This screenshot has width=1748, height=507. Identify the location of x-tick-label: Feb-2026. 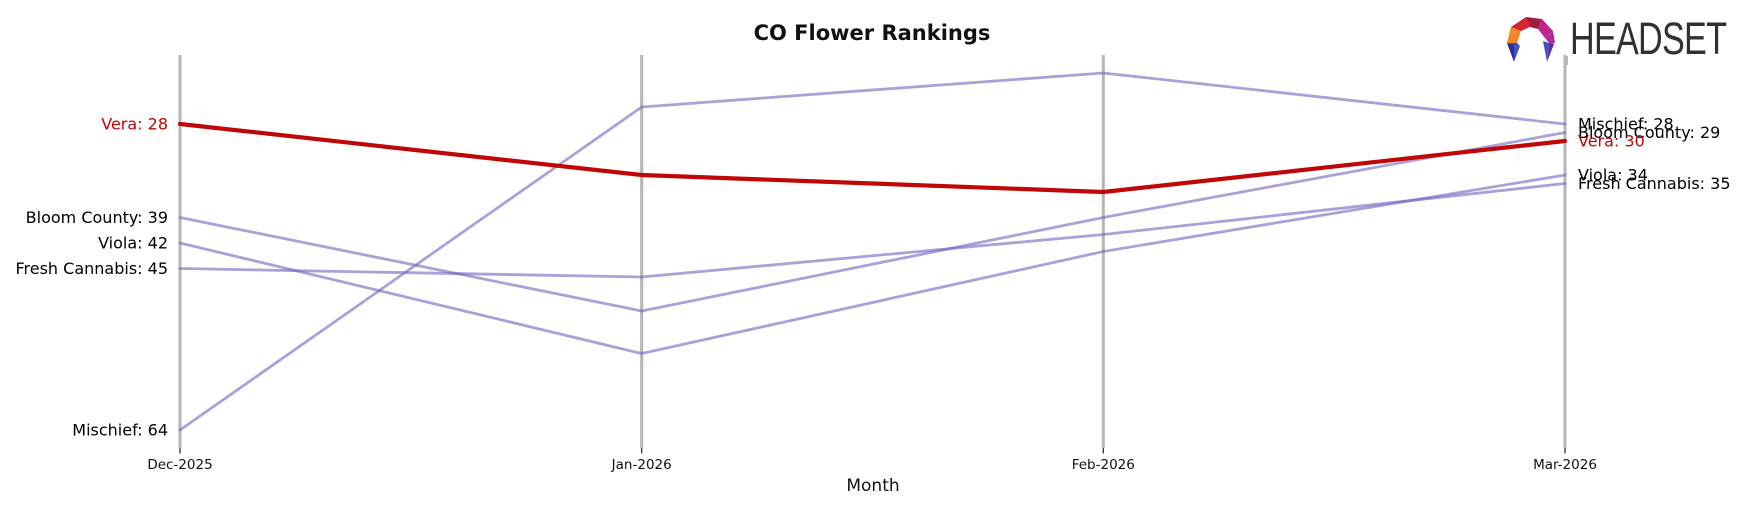
(1103, 465).